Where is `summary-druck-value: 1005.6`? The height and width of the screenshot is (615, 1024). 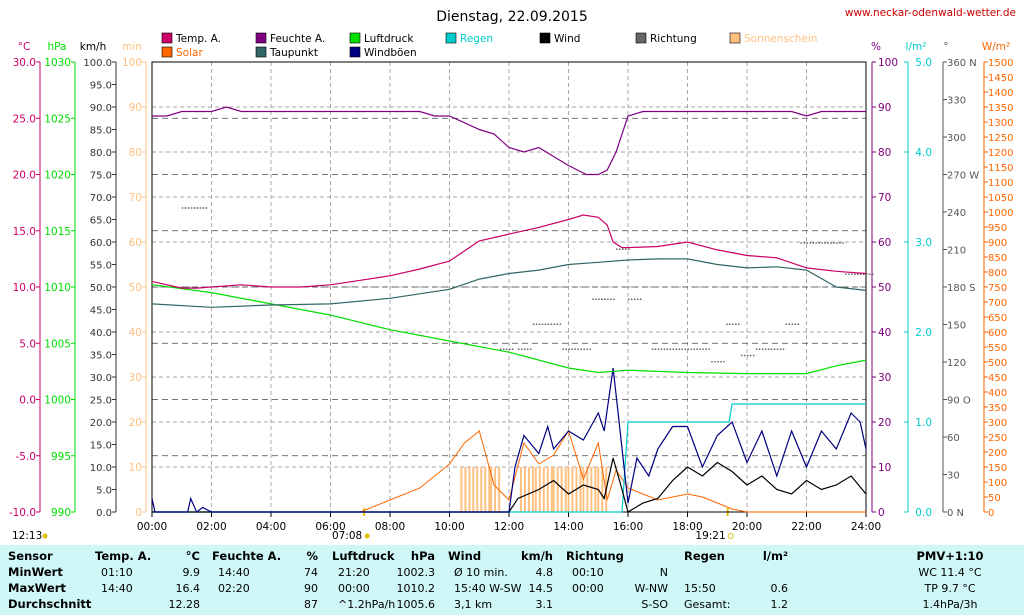 summary-druck-value: 1005.6 is located at coordinates (416, 604).